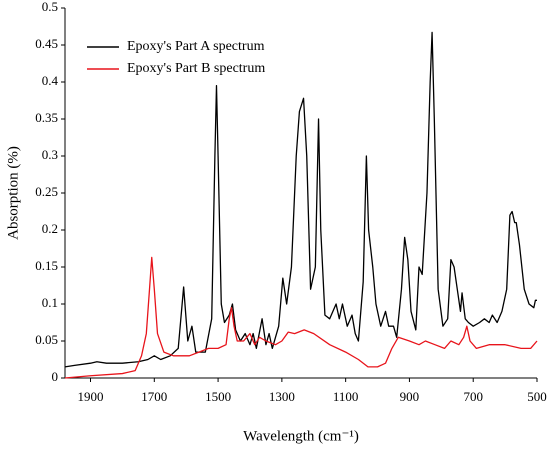 This screenshot has height=454, width=550. Describe the element at coordinates (410, 396) in the screenshot. I see `x-tick-label: 900` at that location.